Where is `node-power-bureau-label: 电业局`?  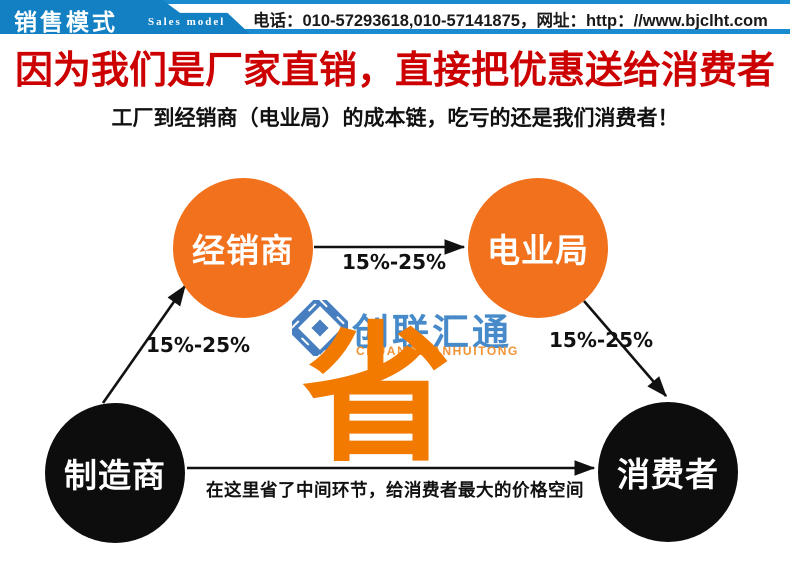 node-power-bureau-label: 电业局 is located at coordinates (538, 250).